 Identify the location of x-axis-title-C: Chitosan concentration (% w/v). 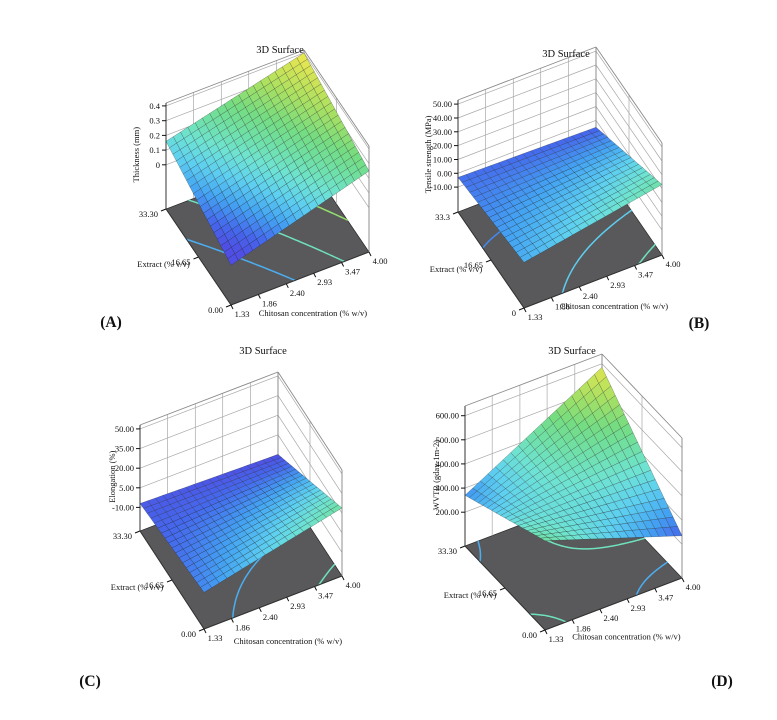
(288, 641).